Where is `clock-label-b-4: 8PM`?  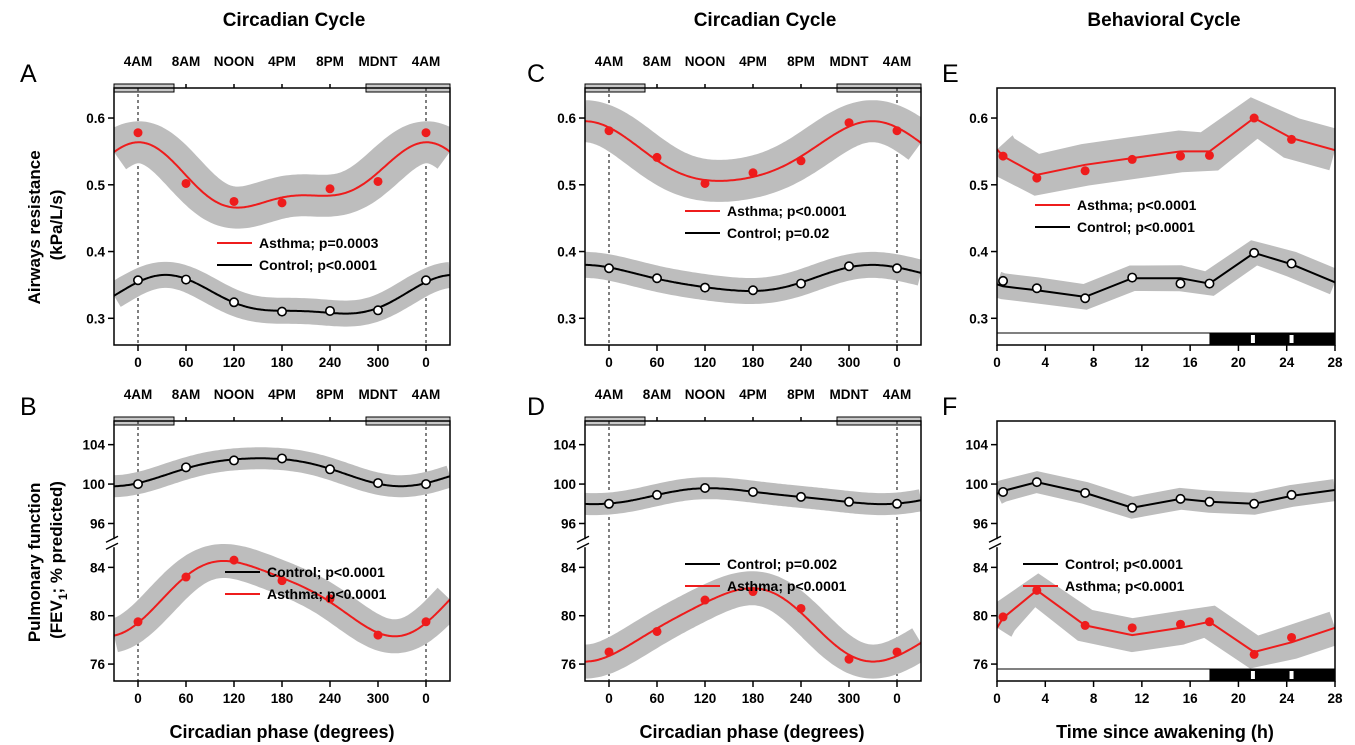 clock-label-b-4: 8PM is located at coordinates (330, 394).